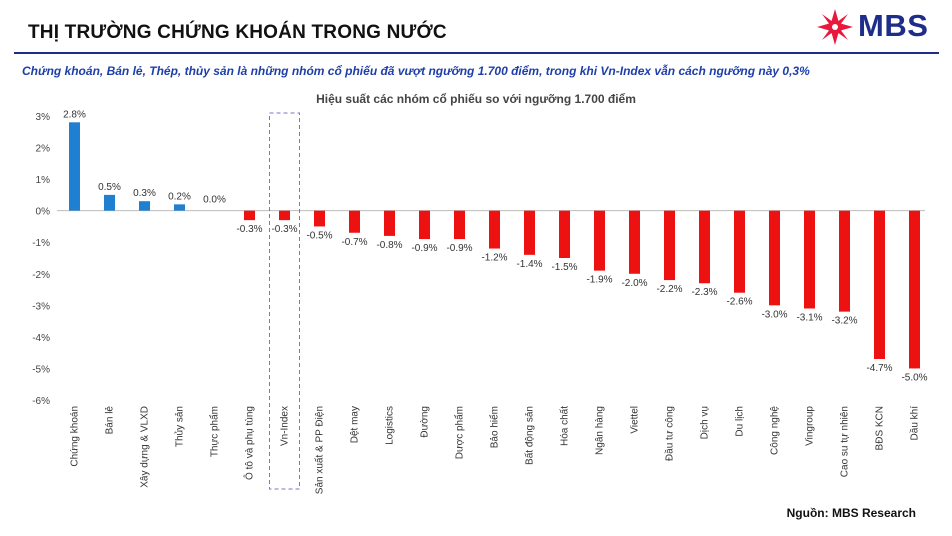 This screenshot has height=536, width=952. What do you see at coordinates (355, 424) in the screenshot?
I see `category-label: Dệt may` at bounding box center [355, 424].